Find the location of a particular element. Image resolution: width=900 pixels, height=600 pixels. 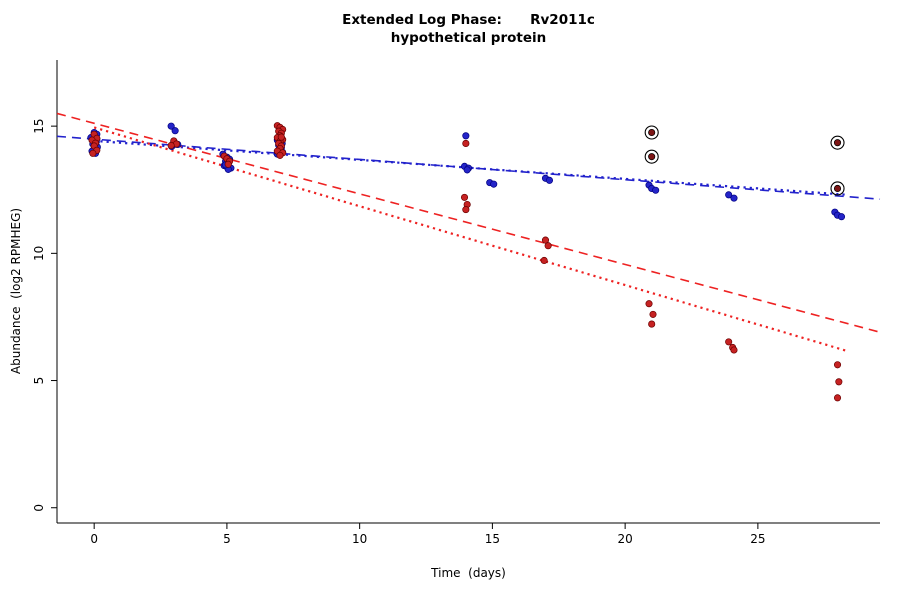

y-tick-label: 0 is located at coordinates (39, 508).